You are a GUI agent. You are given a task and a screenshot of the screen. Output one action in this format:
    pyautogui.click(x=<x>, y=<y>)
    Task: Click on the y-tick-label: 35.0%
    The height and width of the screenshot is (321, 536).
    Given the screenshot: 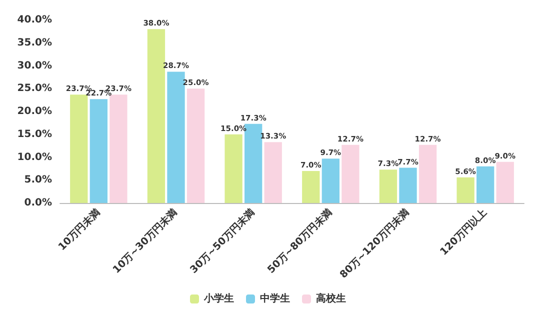 What is the action you would take?
    pyautogui.click(x=34, y=42)
    